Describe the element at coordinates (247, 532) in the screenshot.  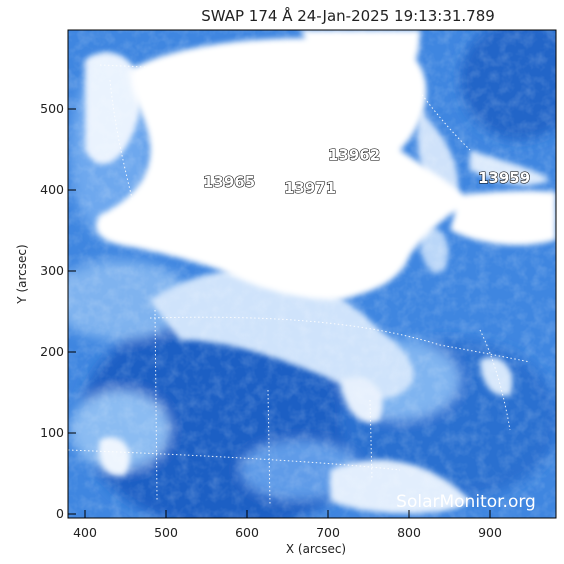
I see `x-tick-label: 600` at that location.